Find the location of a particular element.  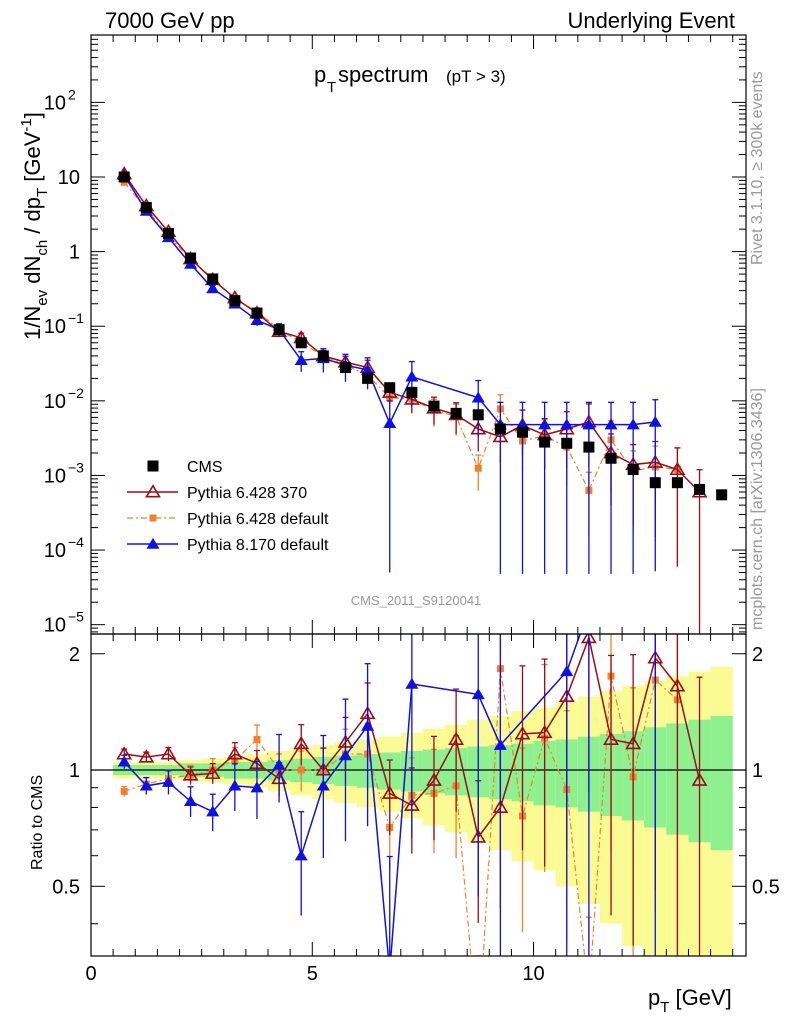

x-axis-title-p: p is located at coordinates (654, 997).